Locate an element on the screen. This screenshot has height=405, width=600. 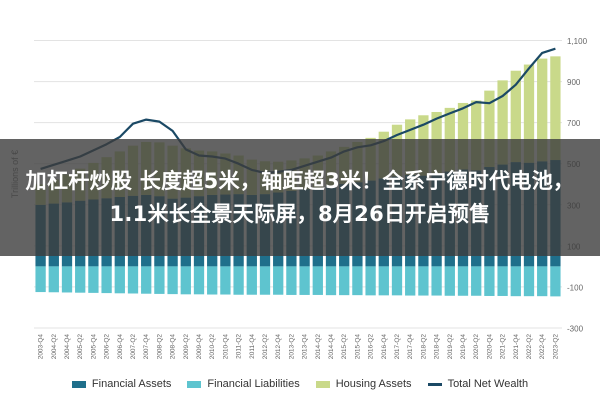
x-tick-label: 2009-Q4 is located at coordinates (199, 347).